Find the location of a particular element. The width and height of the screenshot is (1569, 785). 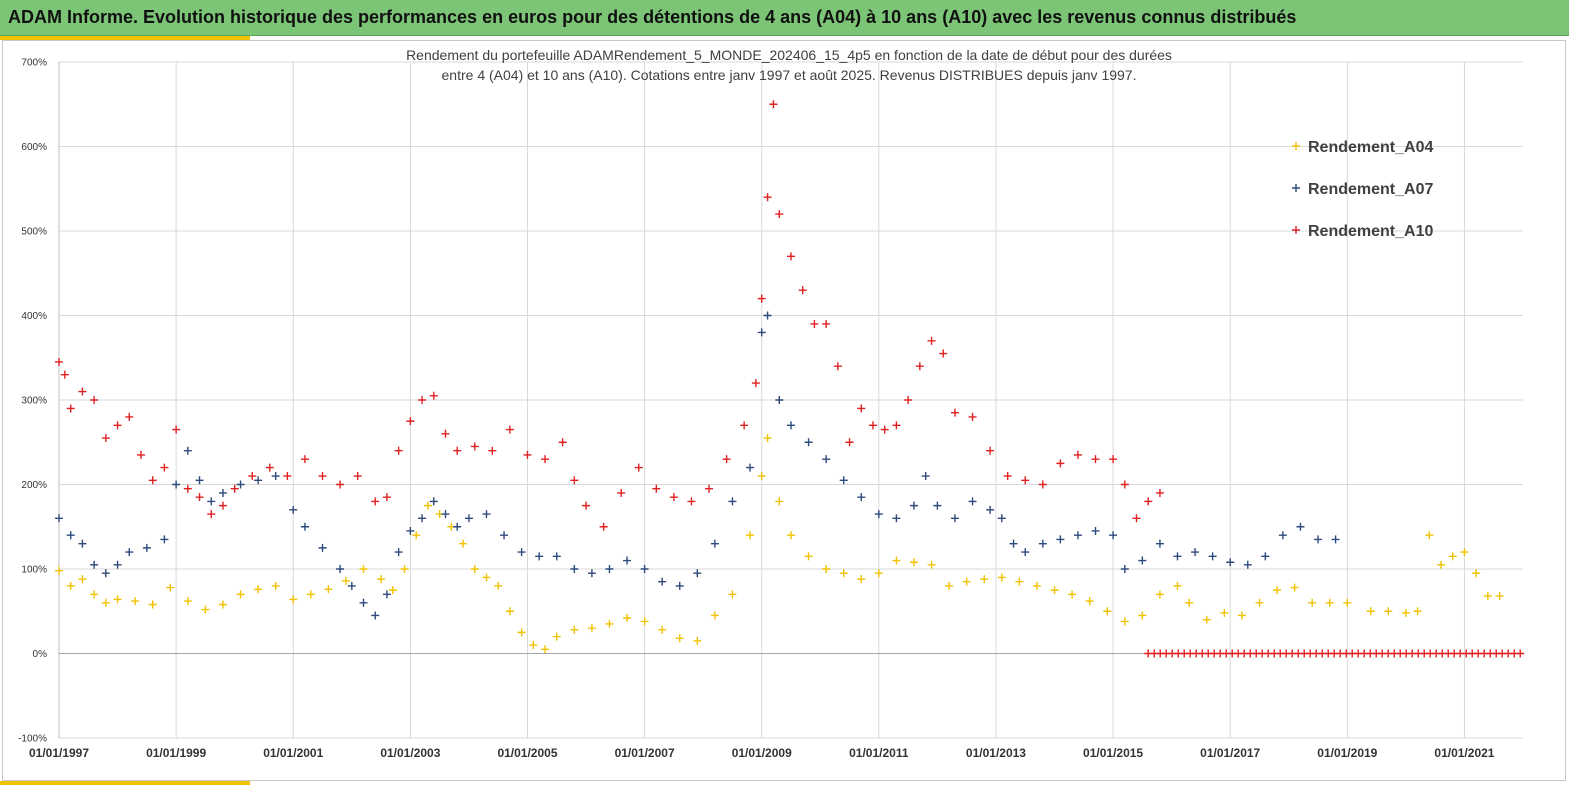

x-tick-label: 01/01/1997 is located at coordinates (59, 753).